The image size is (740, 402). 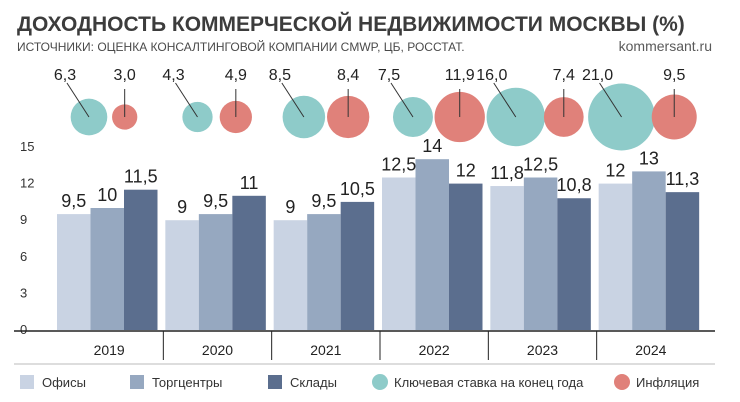 I want to click on y-axis: 0 3 6 9 12 15, so click(x=27, y=238).